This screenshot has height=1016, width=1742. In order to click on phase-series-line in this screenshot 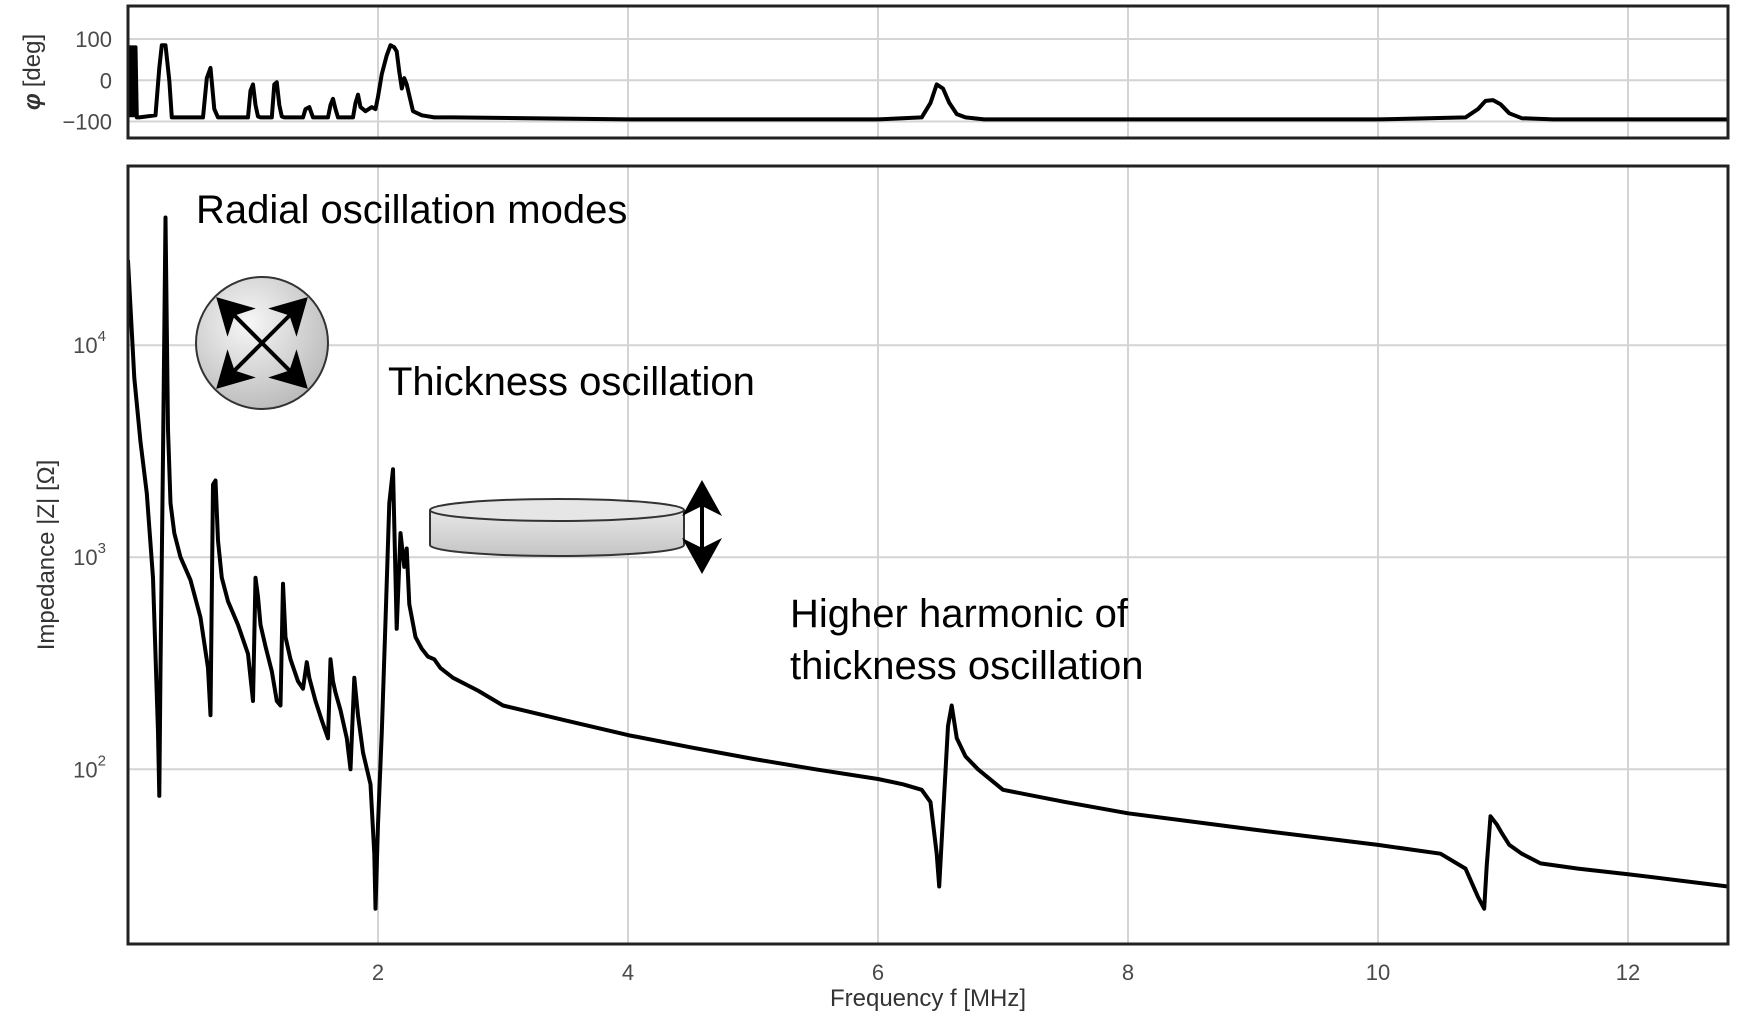, I will do `click(928, 82)`.